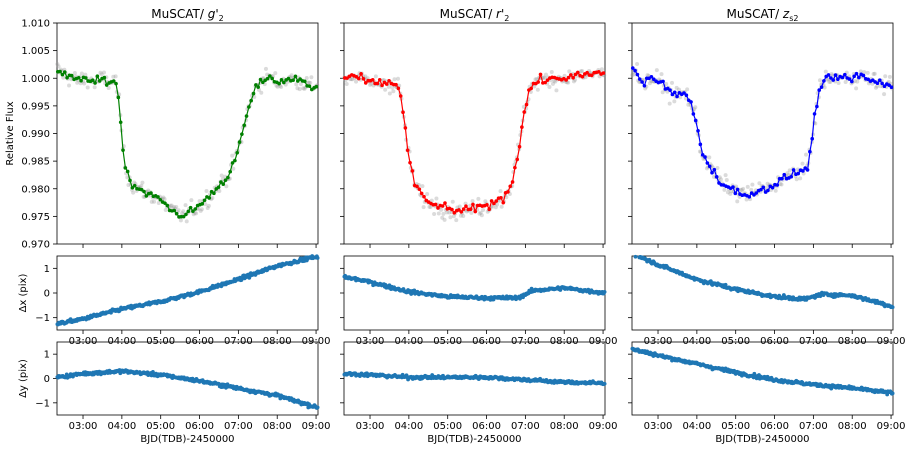  What do you see at coordinates (23, 378) in the screenshot?
I see `y-axis-label-dy: Δy (pix)` at bounding box center [23, 378].